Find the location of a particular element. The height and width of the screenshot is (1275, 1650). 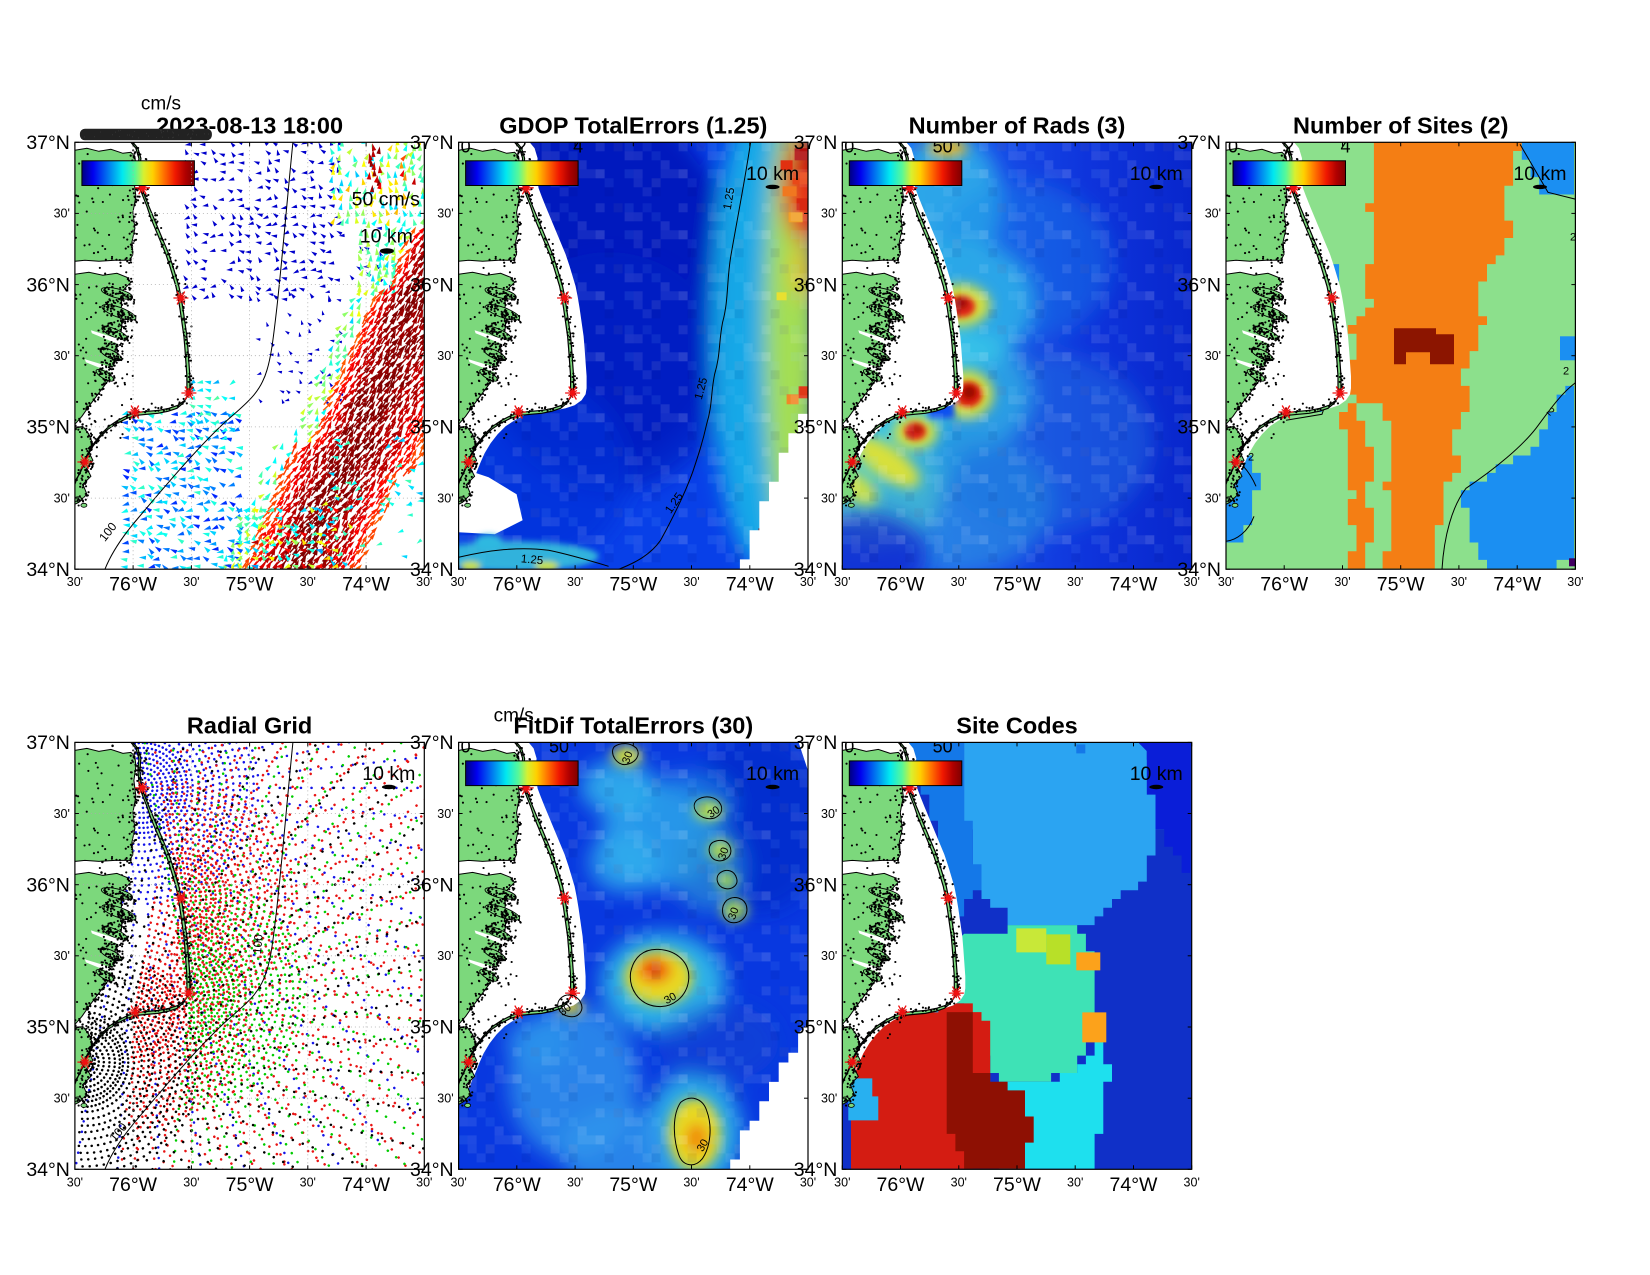

svg-text: 4 is located at coordinates (1345, 146).